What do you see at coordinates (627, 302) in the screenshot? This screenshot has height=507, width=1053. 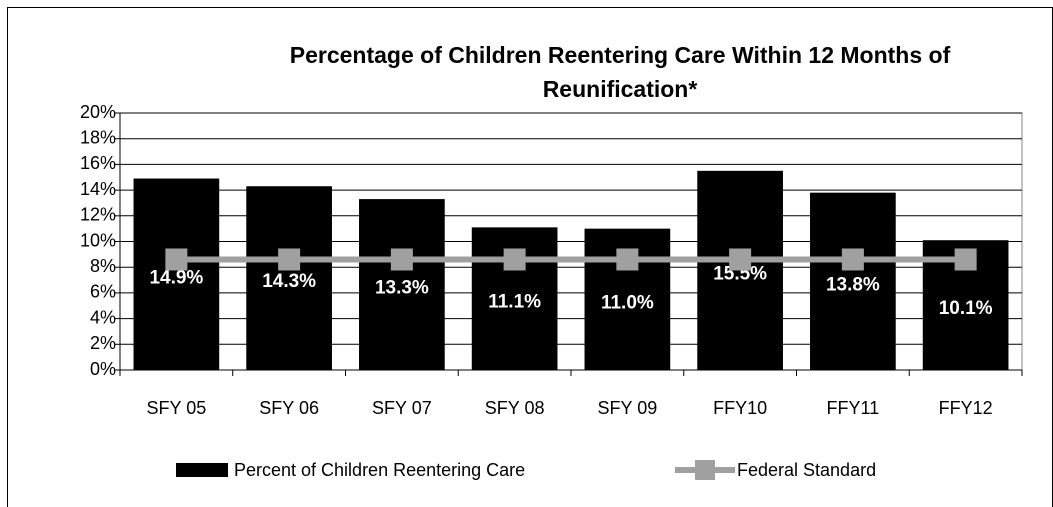 I see `data-label: 11.0%` at bounding box center [627, 302].